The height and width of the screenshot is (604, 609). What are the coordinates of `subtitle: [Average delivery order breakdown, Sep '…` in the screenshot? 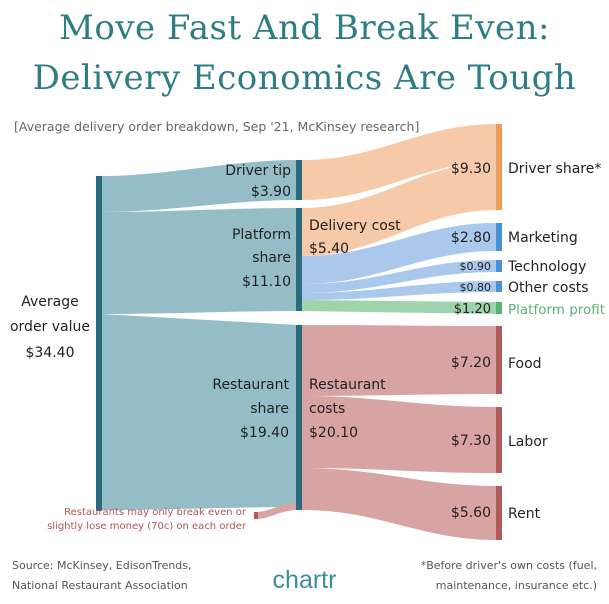 It's located at (217, 126).